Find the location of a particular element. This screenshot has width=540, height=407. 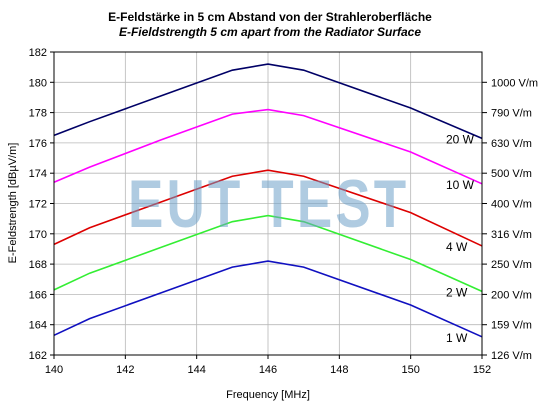

x-axis-label: Frequency [MHz] is located at coordinates (268, 395).